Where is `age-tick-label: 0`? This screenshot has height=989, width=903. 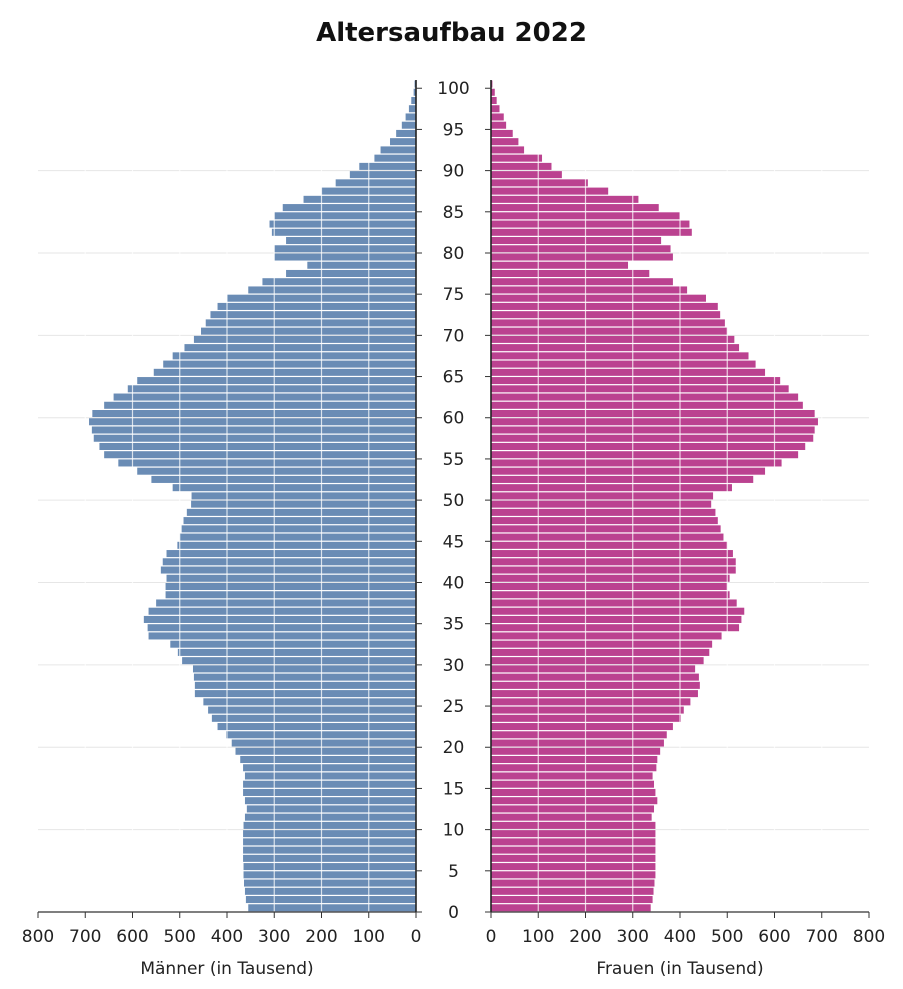 age-tick-label: 0 is located at coordinates (453, 913).